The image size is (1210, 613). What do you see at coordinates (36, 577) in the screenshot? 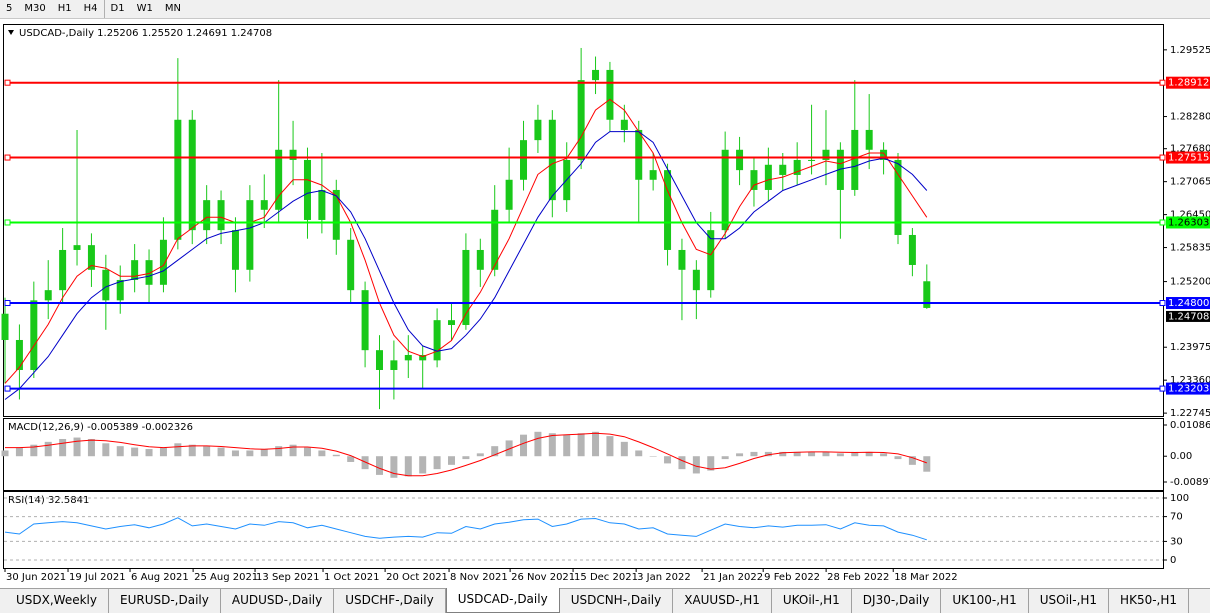
I see `x-tick-label: 30 Jun 2021` at bounding box center [36, 577].